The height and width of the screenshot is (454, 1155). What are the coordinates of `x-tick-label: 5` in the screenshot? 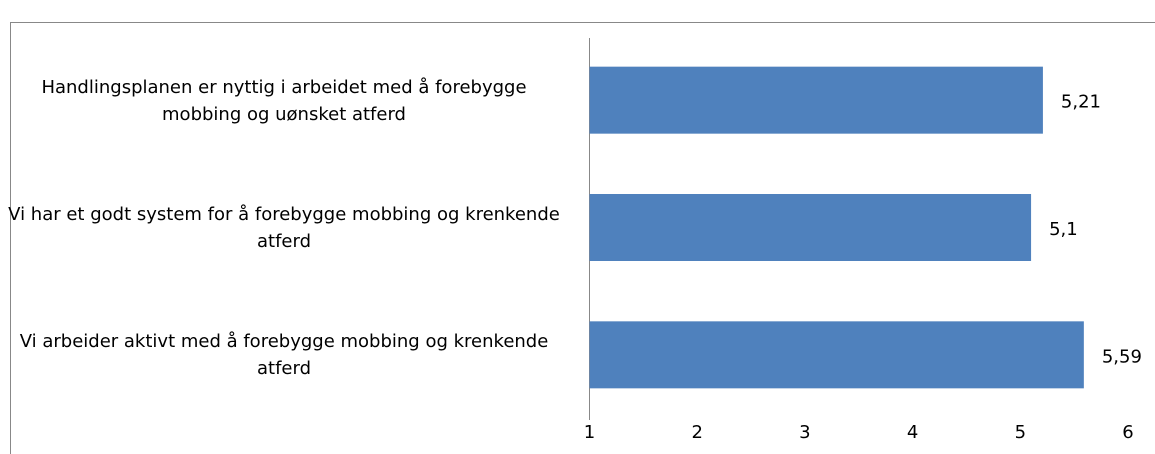 It's located at (1020, 432).